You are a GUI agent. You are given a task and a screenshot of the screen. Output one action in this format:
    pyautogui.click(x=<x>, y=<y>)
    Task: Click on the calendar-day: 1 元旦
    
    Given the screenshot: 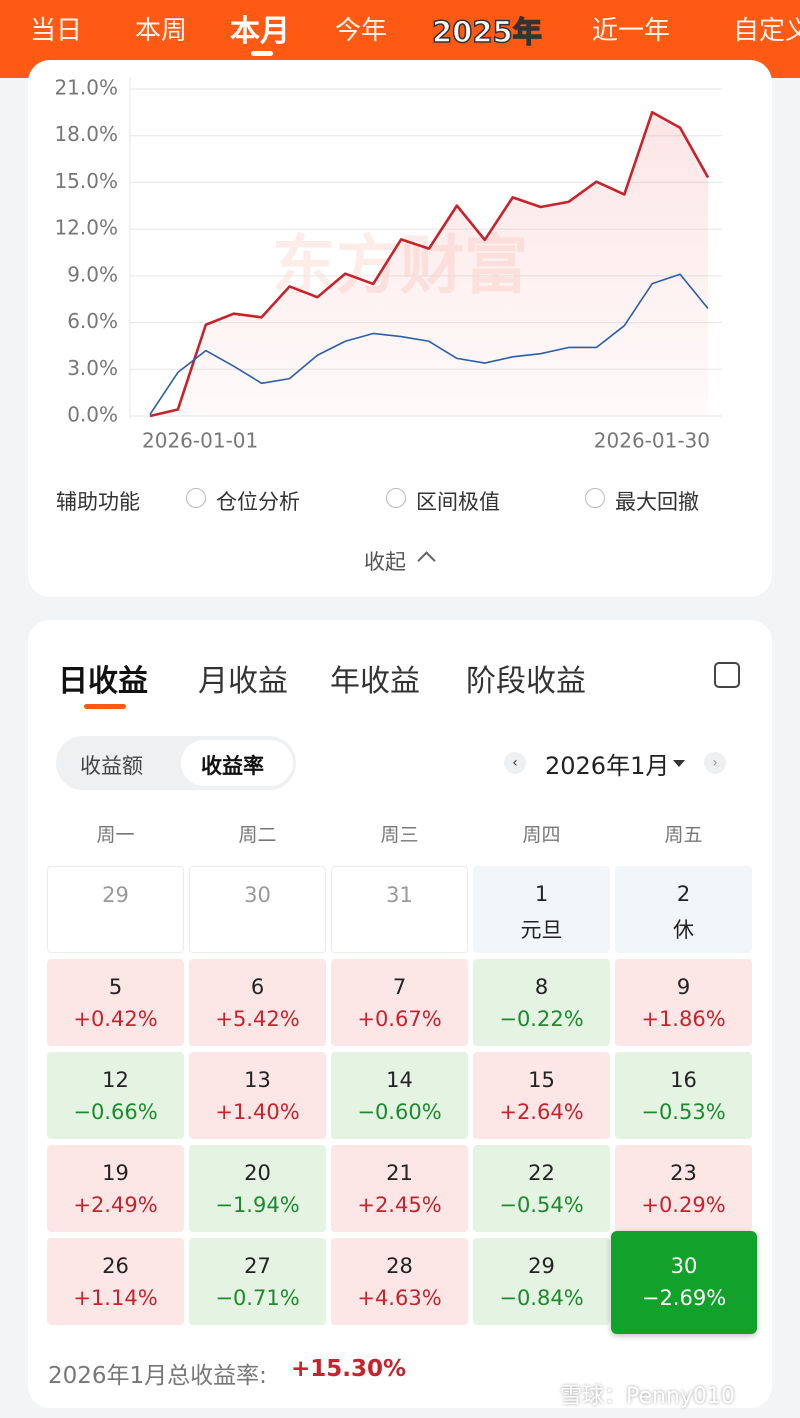 What is the action you would take?
    pyautogui.click(x=541, y=909)
    